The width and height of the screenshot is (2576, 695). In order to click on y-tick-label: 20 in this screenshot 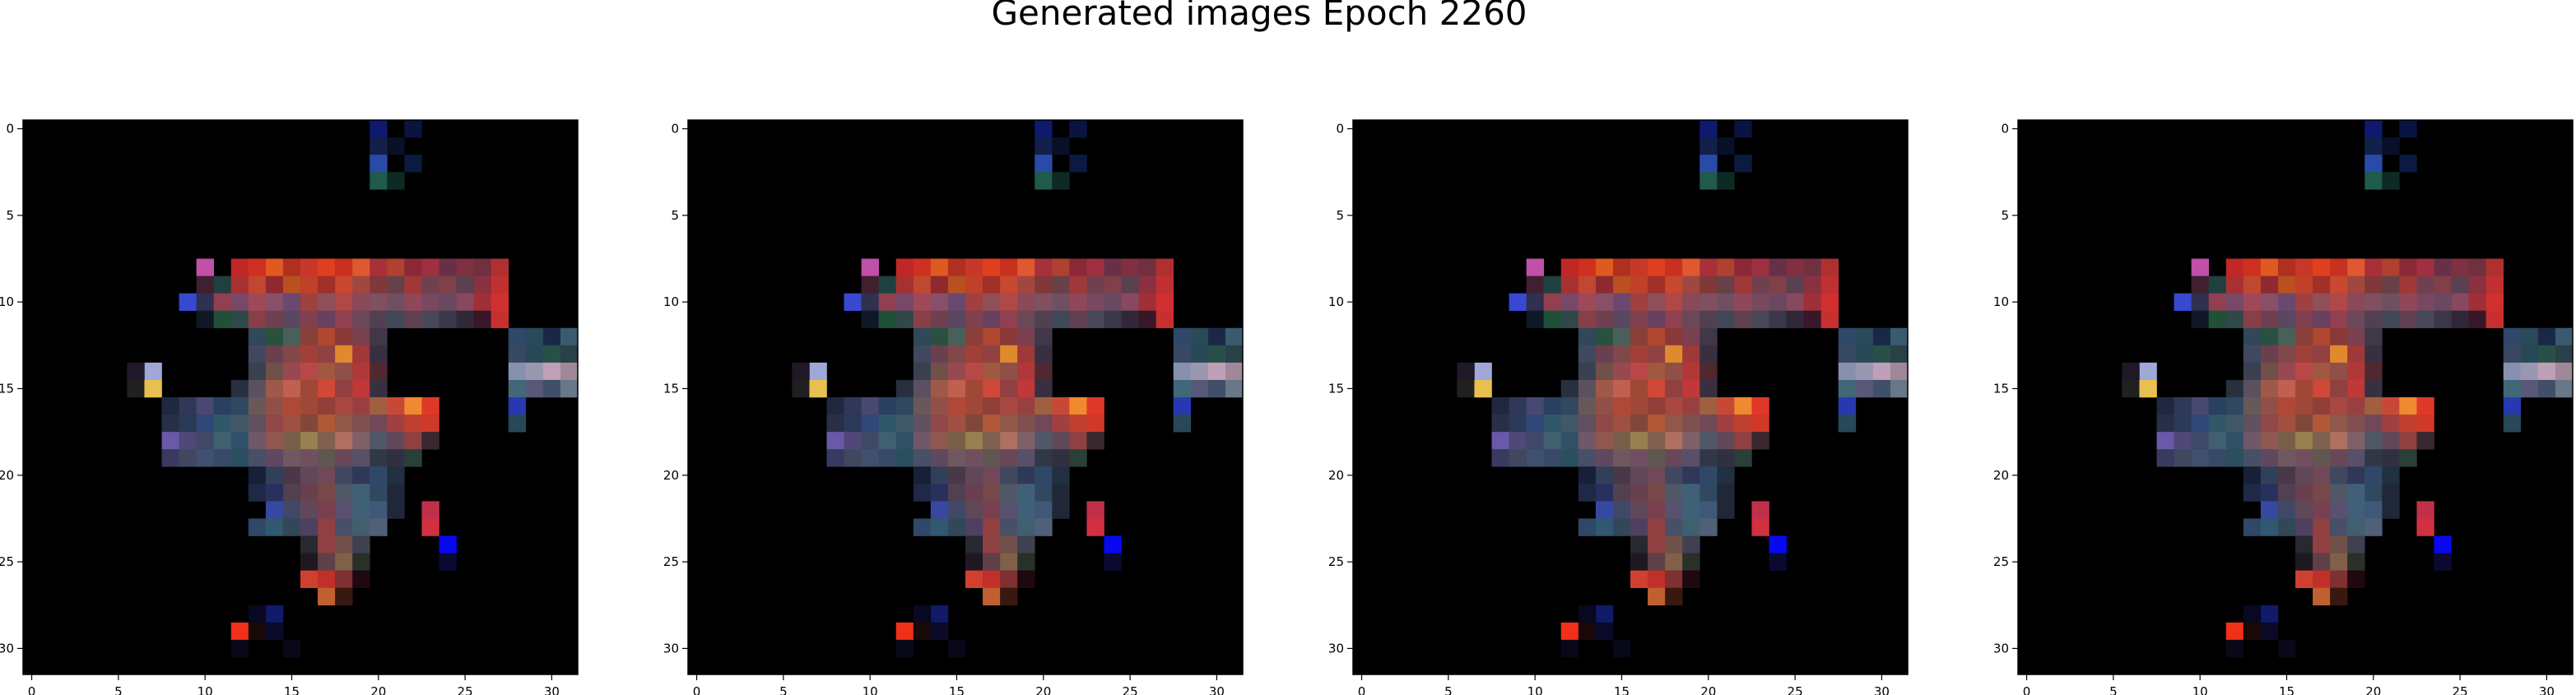, I will do `click(2001, 475)`.